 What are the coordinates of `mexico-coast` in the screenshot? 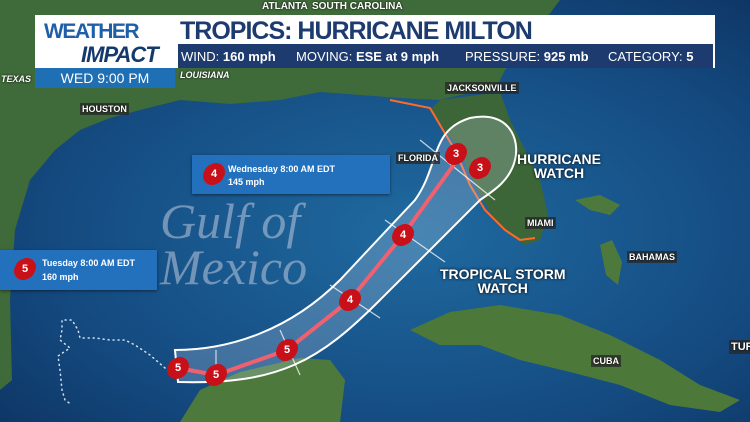 It's located at (6, 345).